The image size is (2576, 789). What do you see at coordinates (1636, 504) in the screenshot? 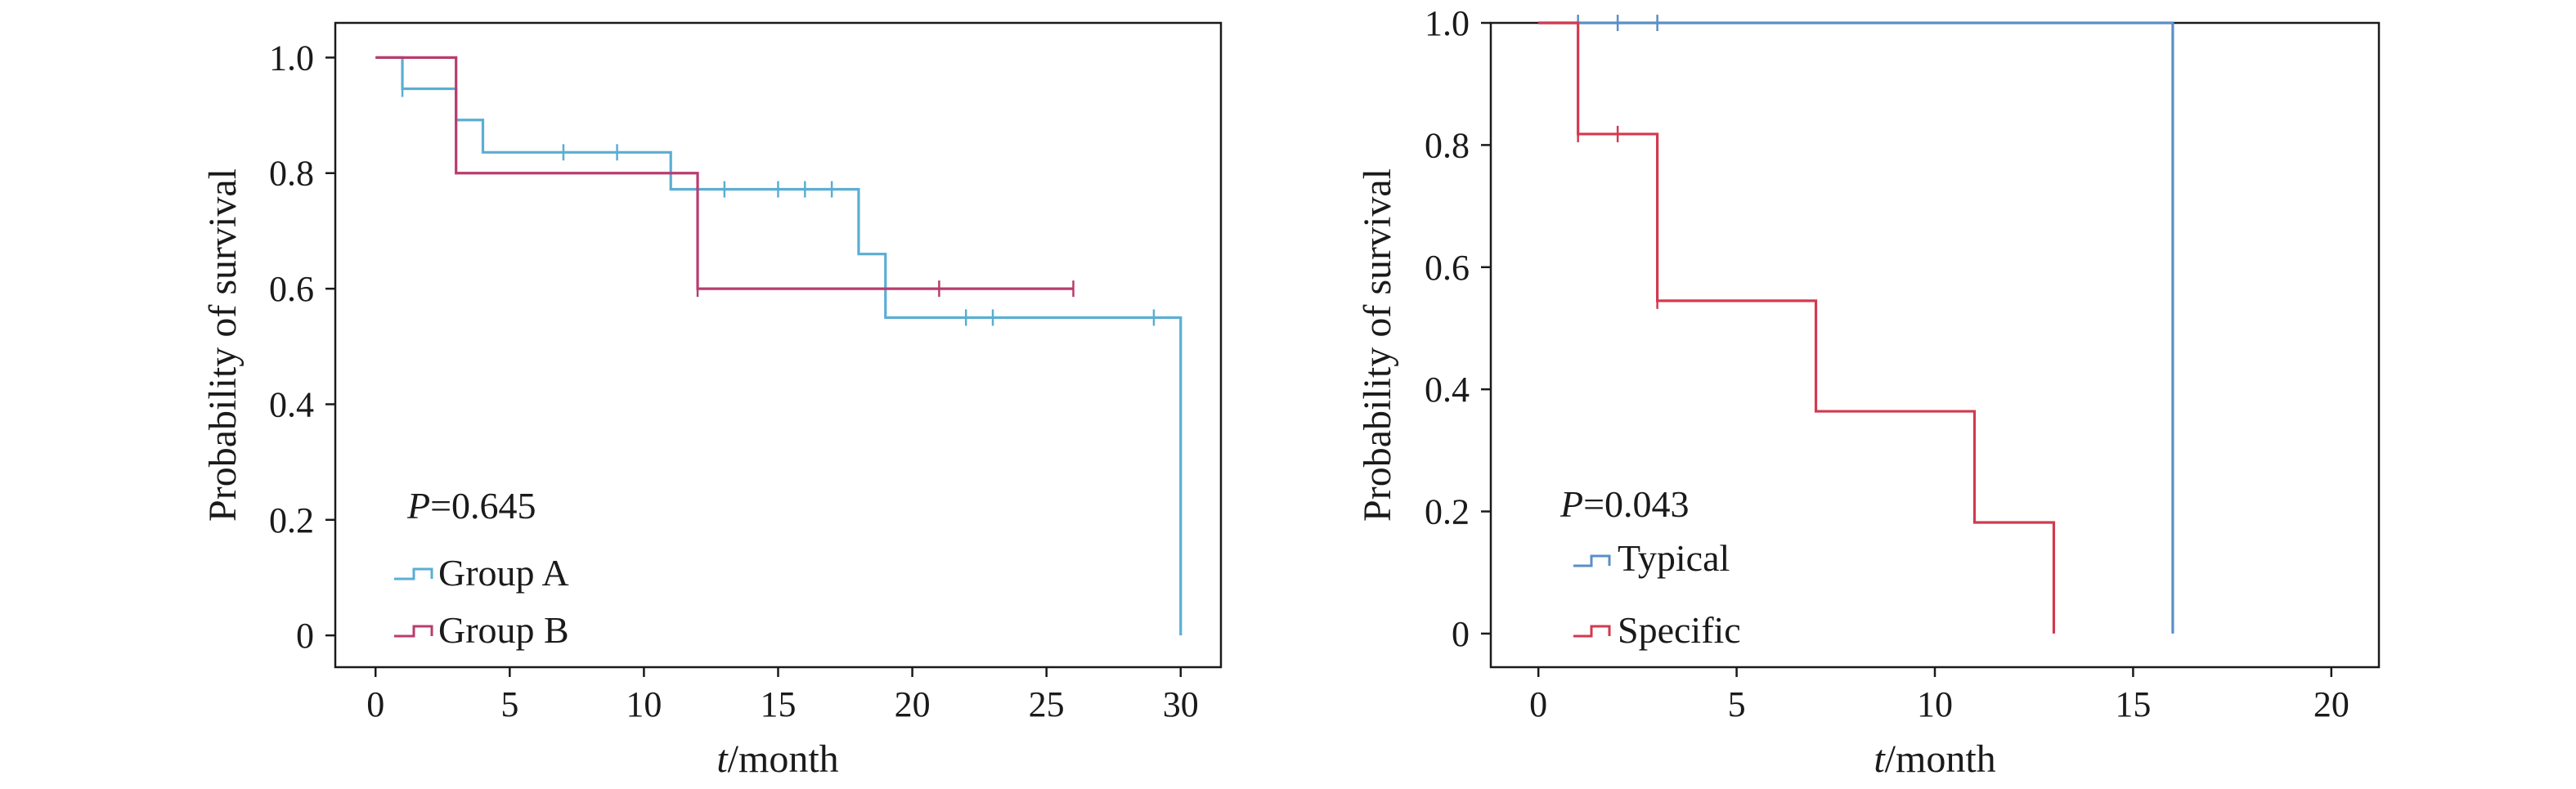
I see `p-value-text: =0.043` at bounding box center [1636, 504].